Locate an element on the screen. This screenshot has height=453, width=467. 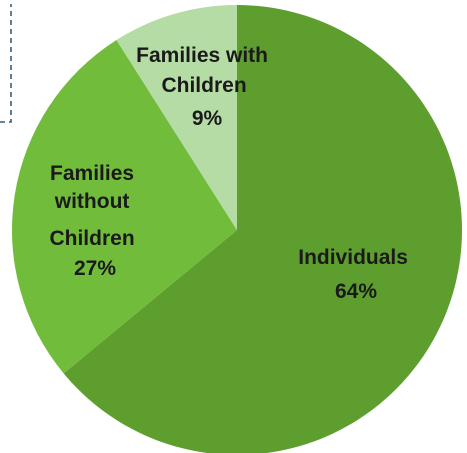
slice-label-families-with-children: Families with Children 9% is located at coordinates (205, 87).